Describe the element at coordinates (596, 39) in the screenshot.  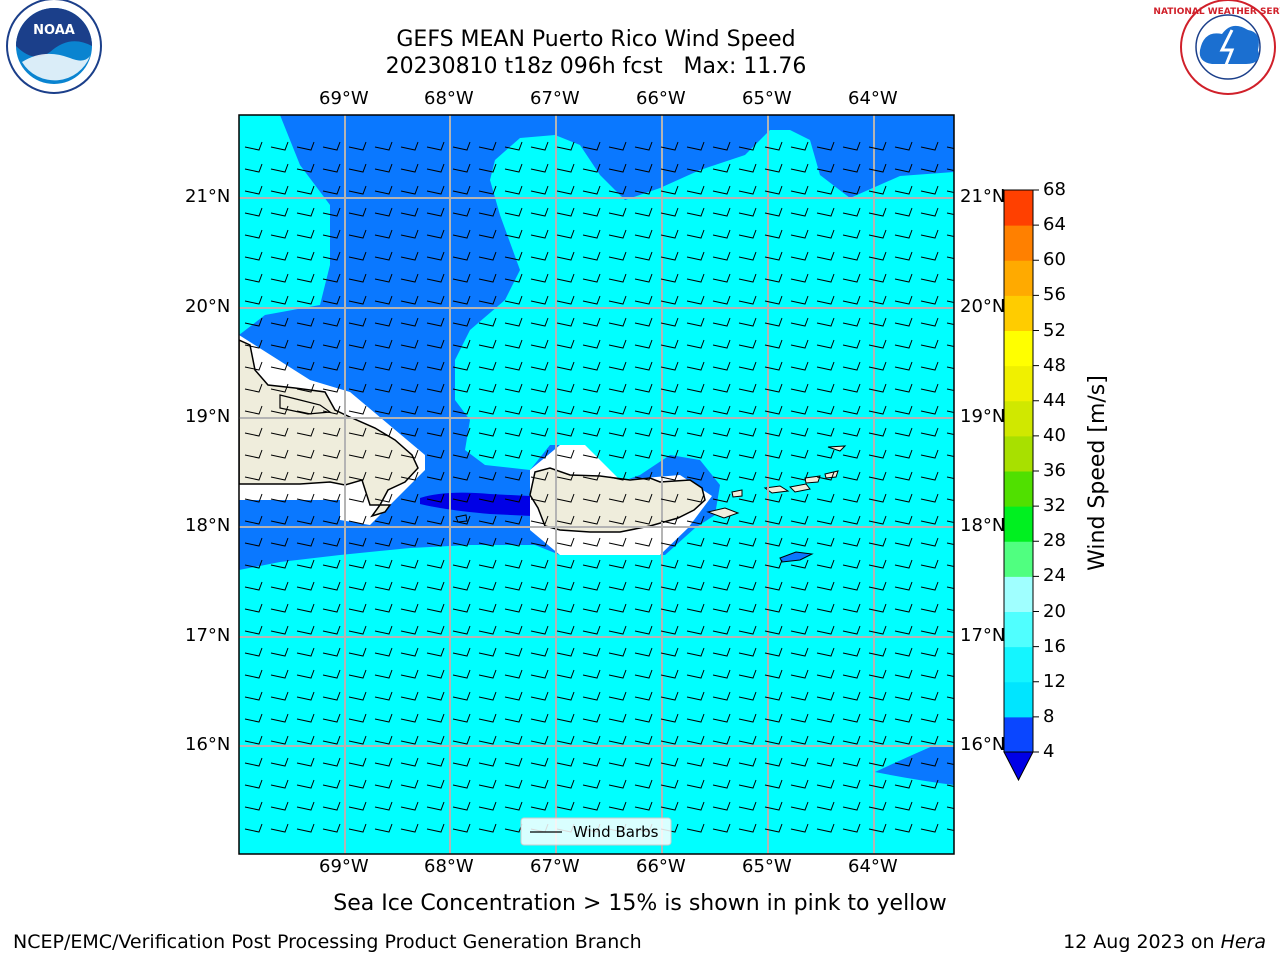
I see `map-title: GEFS MEAN Puerto Rico Wind Speed` at that location.